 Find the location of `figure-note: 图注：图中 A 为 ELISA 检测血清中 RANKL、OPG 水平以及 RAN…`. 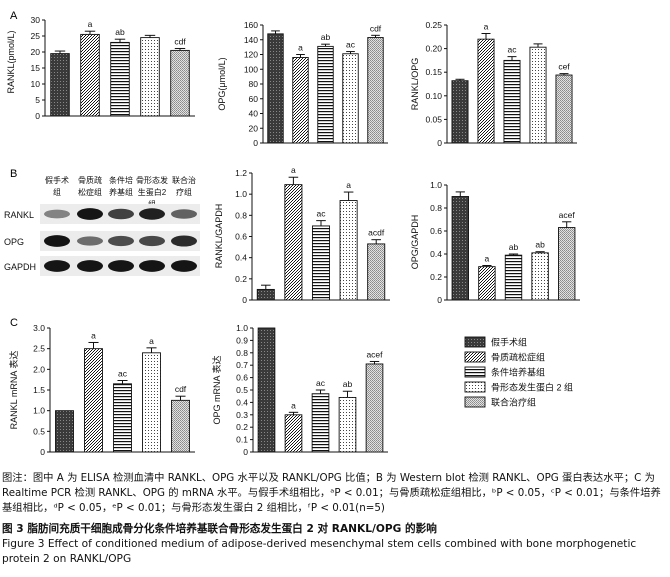

figure-note: 图注：图中 A 为 ELISA 检测血清中 RANKL、OPG 水平以及 RAN… is located at coordinates (331, 493).